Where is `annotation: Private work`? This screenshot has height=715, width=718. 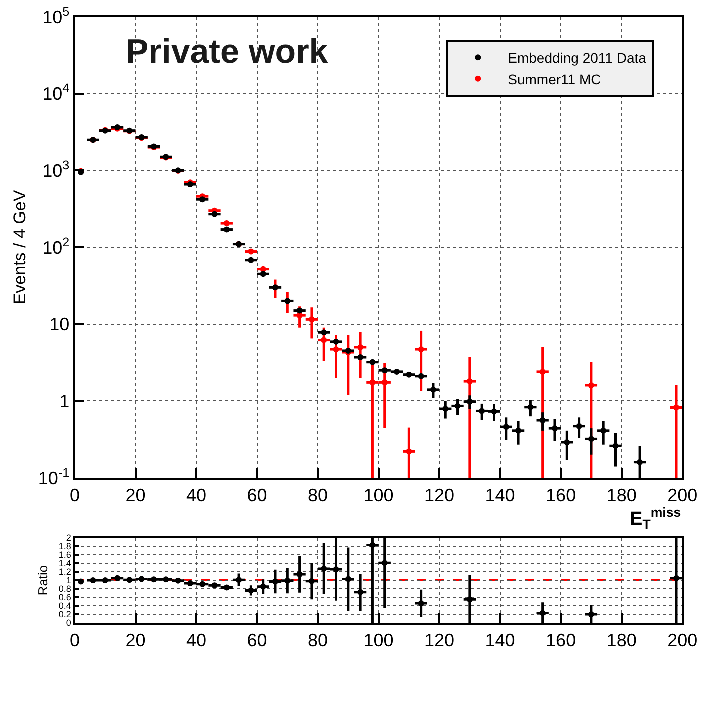 annotation: Private work is located at coordinates (227, 52).